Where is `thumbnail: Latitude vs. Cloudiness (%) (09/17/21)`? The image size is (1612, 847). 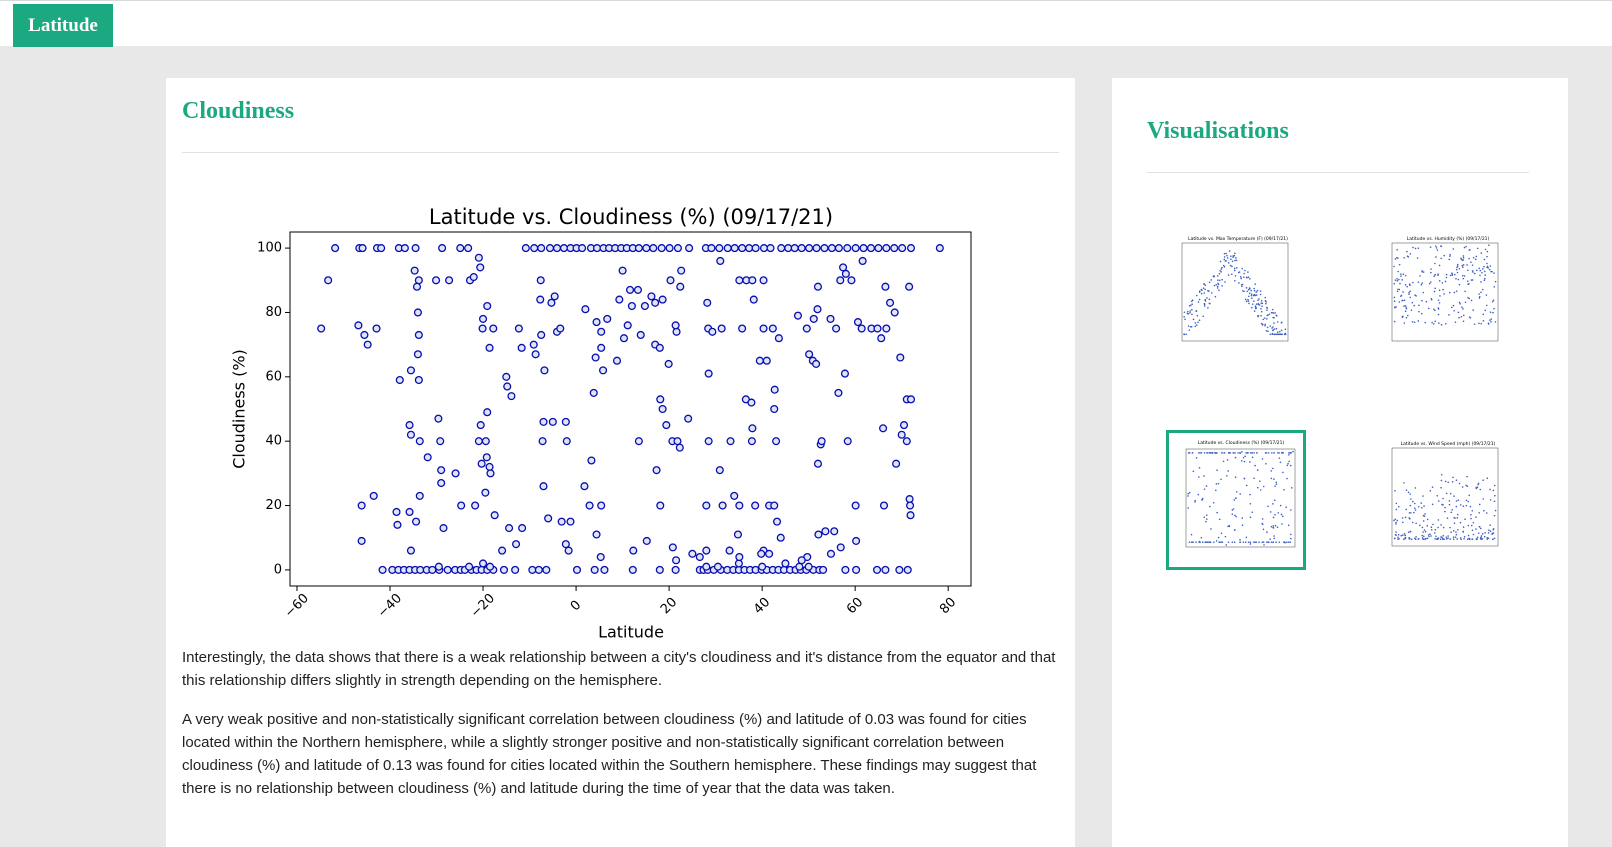 thumbnail: Latitude vs. Cloudiness (%) (09/17/21) is located at coordinates (1236, 500).